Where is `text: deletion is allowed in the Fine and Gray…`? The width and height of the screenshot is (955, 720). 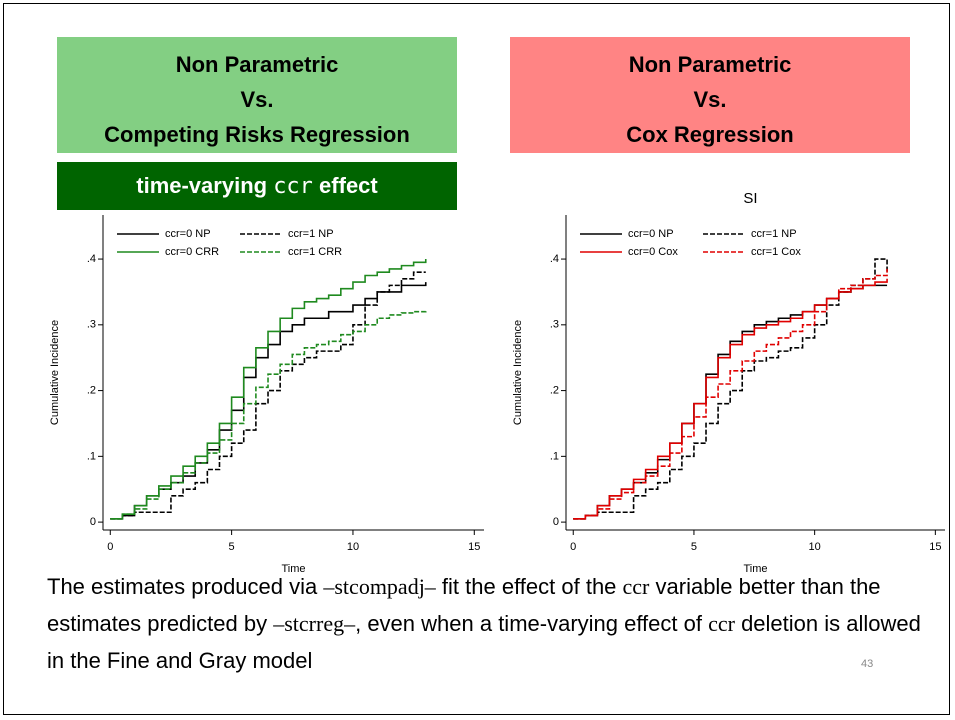
text: deletion is allowed in the Fine and Gray… is located at coordinates (484, 642).